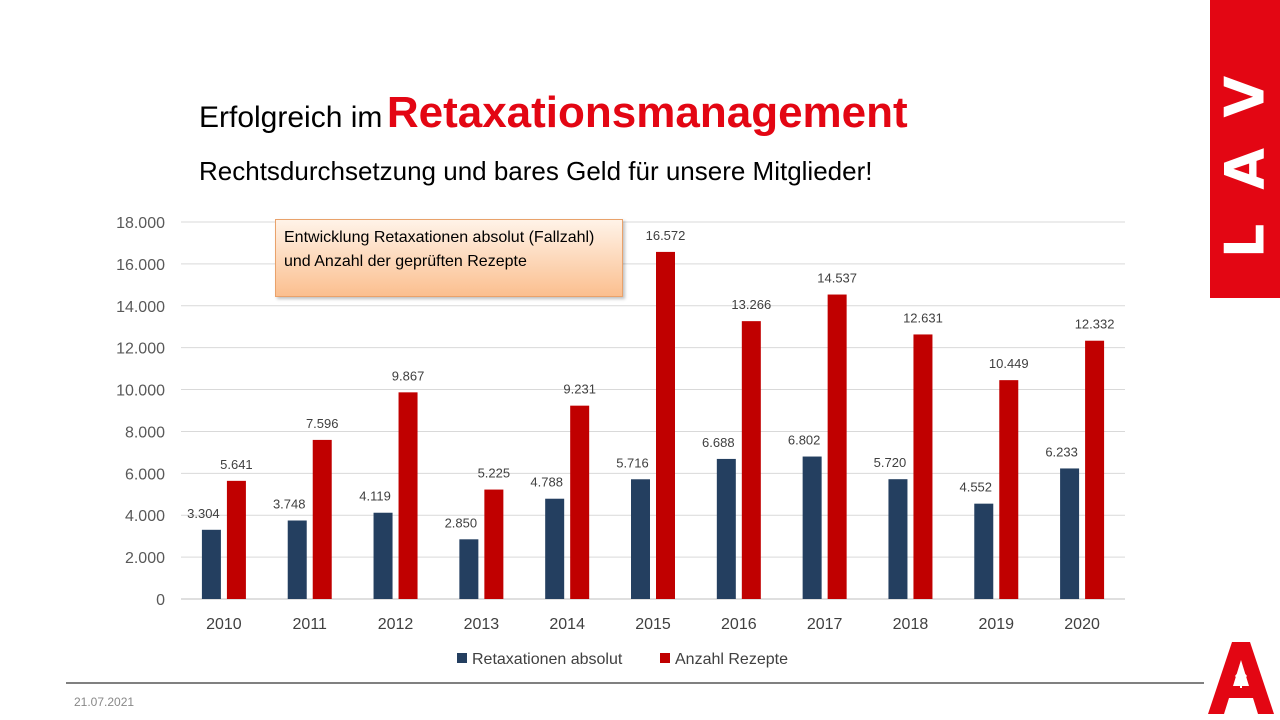  Describe the element at coordinates (546, 482) in the screenshot. I see `data-label: 4.788` at that location.